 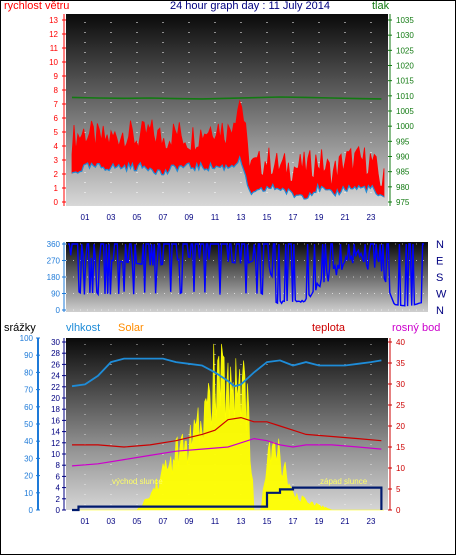 What do you see at coordinates (227, 432) in the screenshot?
I see `temperature-series-line` at bounding box center [227, 432].